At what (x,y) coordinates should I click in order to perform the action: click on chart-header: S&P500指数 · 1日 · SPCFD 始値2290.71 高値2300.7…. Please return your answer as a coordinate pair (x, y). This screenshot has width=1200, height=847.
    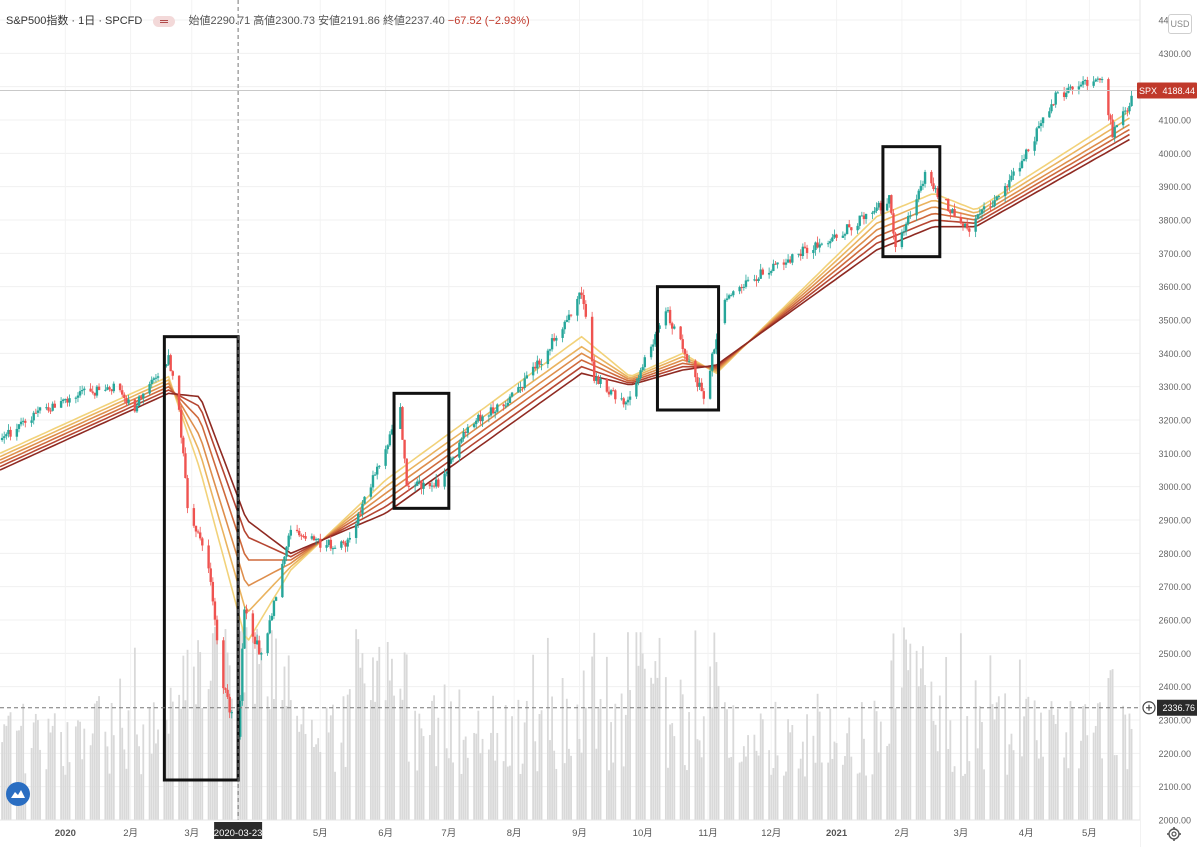
    Looking at the image, I should click on (268, 20).